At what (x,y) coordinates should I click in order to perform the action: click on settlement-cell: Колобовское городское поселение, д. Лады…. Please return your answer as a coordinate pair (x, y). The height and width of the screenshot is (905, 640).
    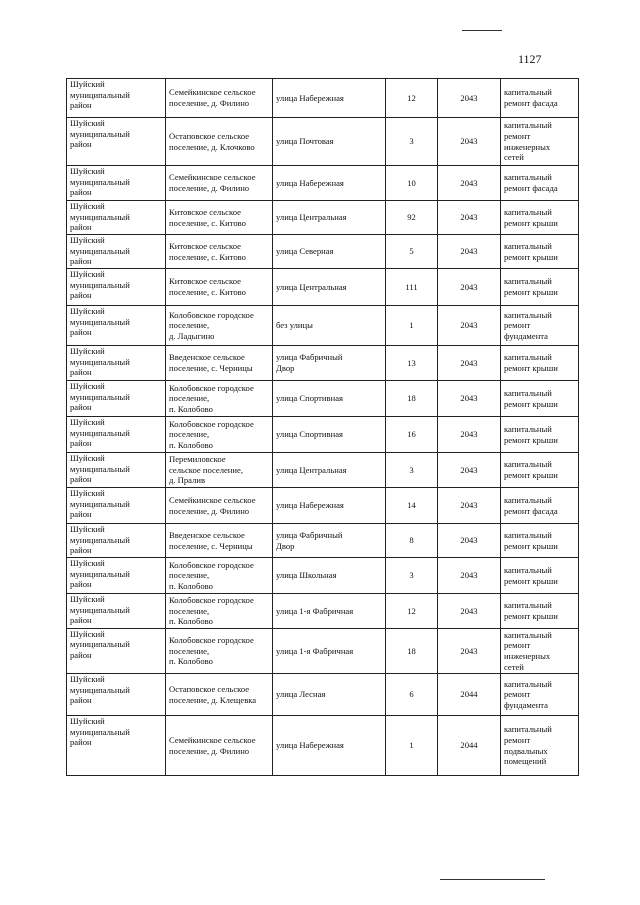
    Looking at the image, I should click on (219, 325).